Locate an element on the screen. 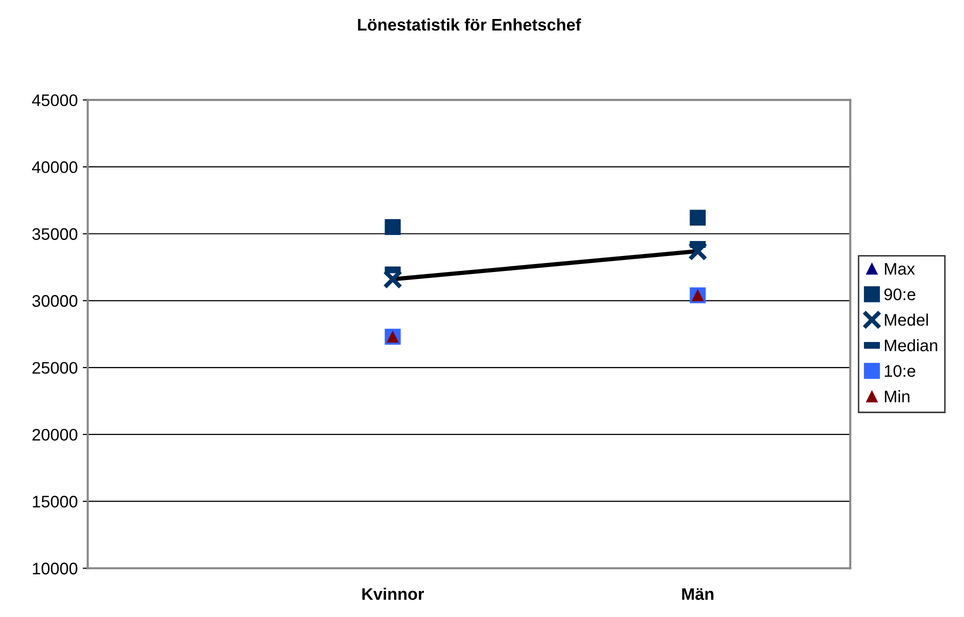 Image resolution: width=964 pixels, height=617 pixels. legend-label: Max is located at coordinates (899, 269).